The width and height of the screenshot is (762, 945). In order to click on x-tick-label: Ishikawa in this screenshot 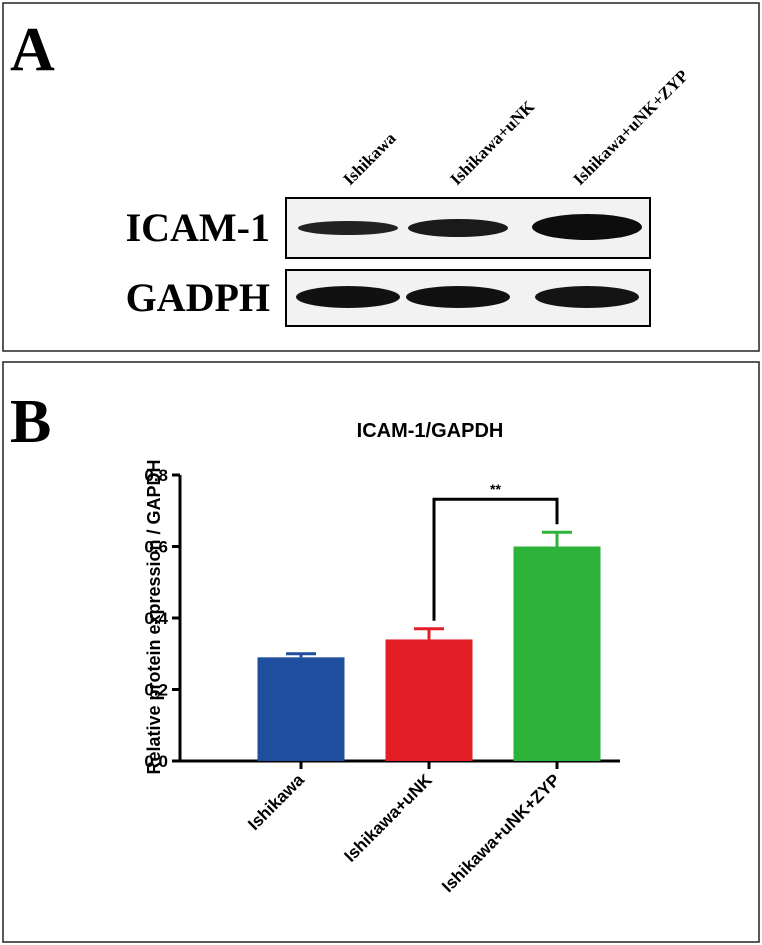, I will do `click(276, 802)`.